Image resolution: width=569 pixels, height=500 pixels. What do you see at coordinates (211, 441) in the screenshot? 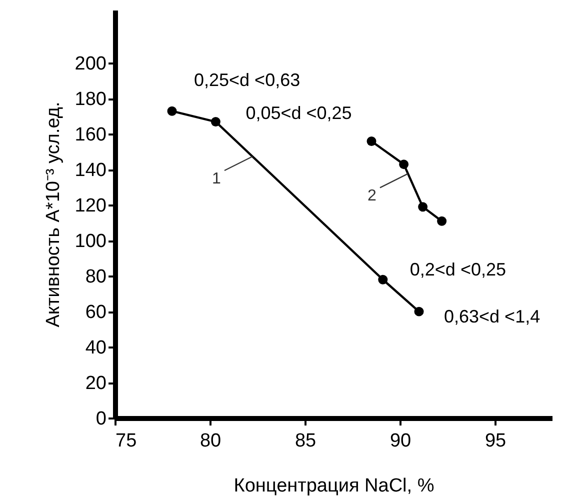
I see `x-tick-label: 80` at bounding box center [211, 441].